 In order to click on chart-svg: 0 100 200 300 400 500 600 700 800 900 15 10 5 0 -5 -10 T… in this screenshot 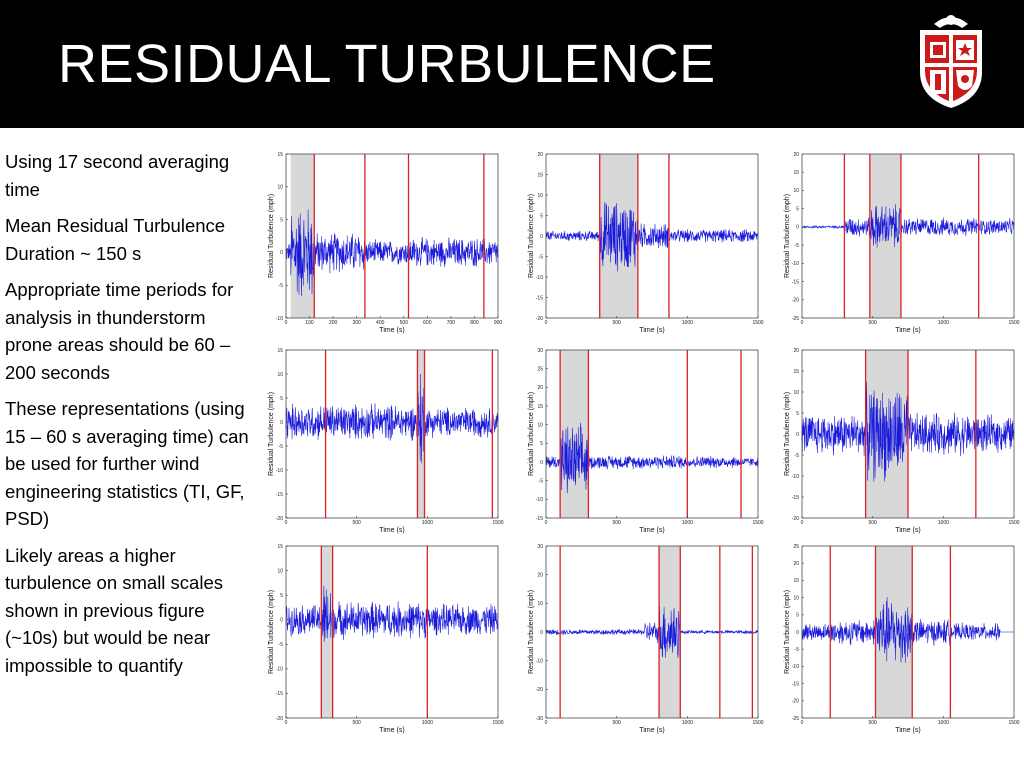, I will do `click(385, 243)`.